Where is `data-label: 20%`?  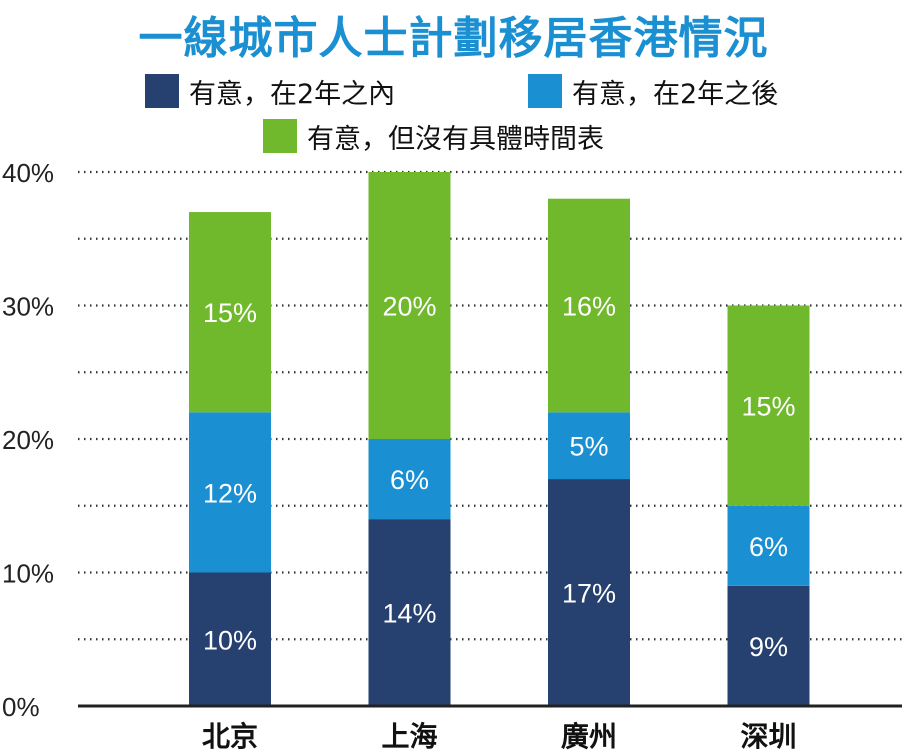
data-label: 20% is located at coordinates (409, 307).